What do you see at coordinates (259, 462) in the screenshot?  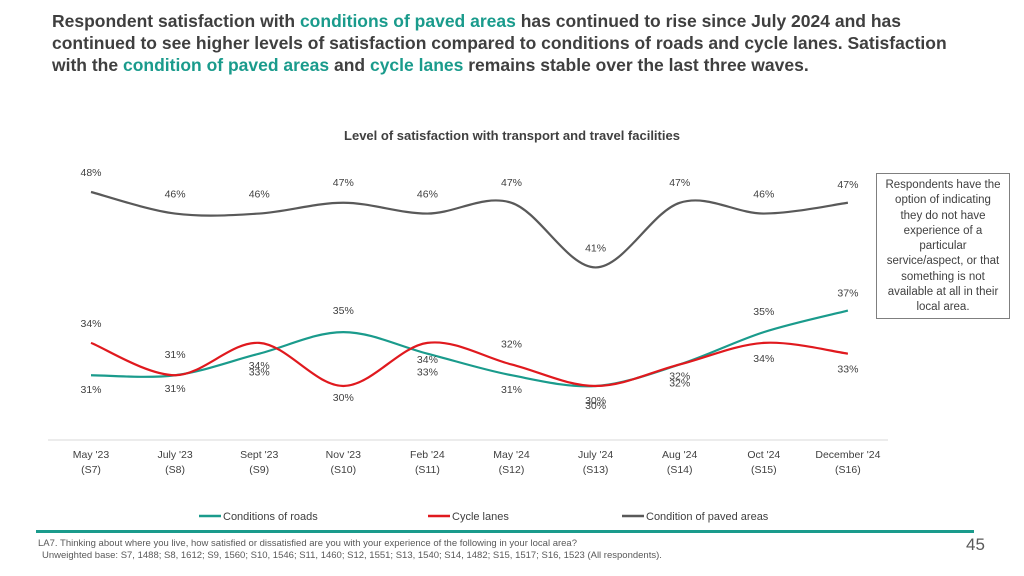 I see `x-tick-label: Sept '23 (S9)` at bounding box center [259, 462].